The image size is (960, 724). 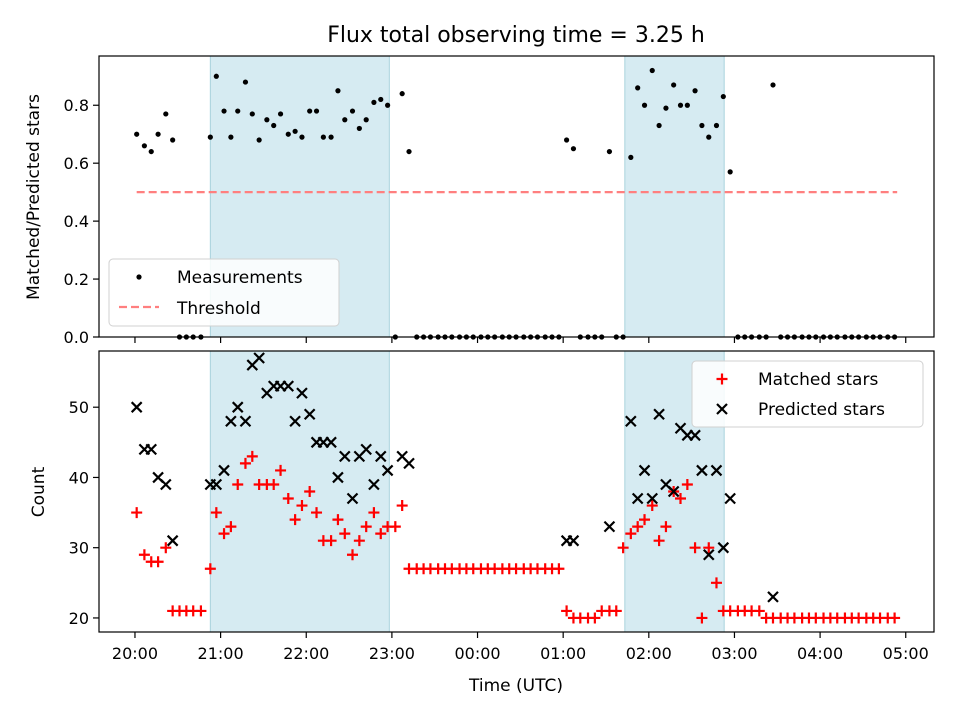 What do you see at coordinates (79, 477) in the screenshot?
I see `bottom-y-tick-label-2: 40` at bounding box center [79, 477].